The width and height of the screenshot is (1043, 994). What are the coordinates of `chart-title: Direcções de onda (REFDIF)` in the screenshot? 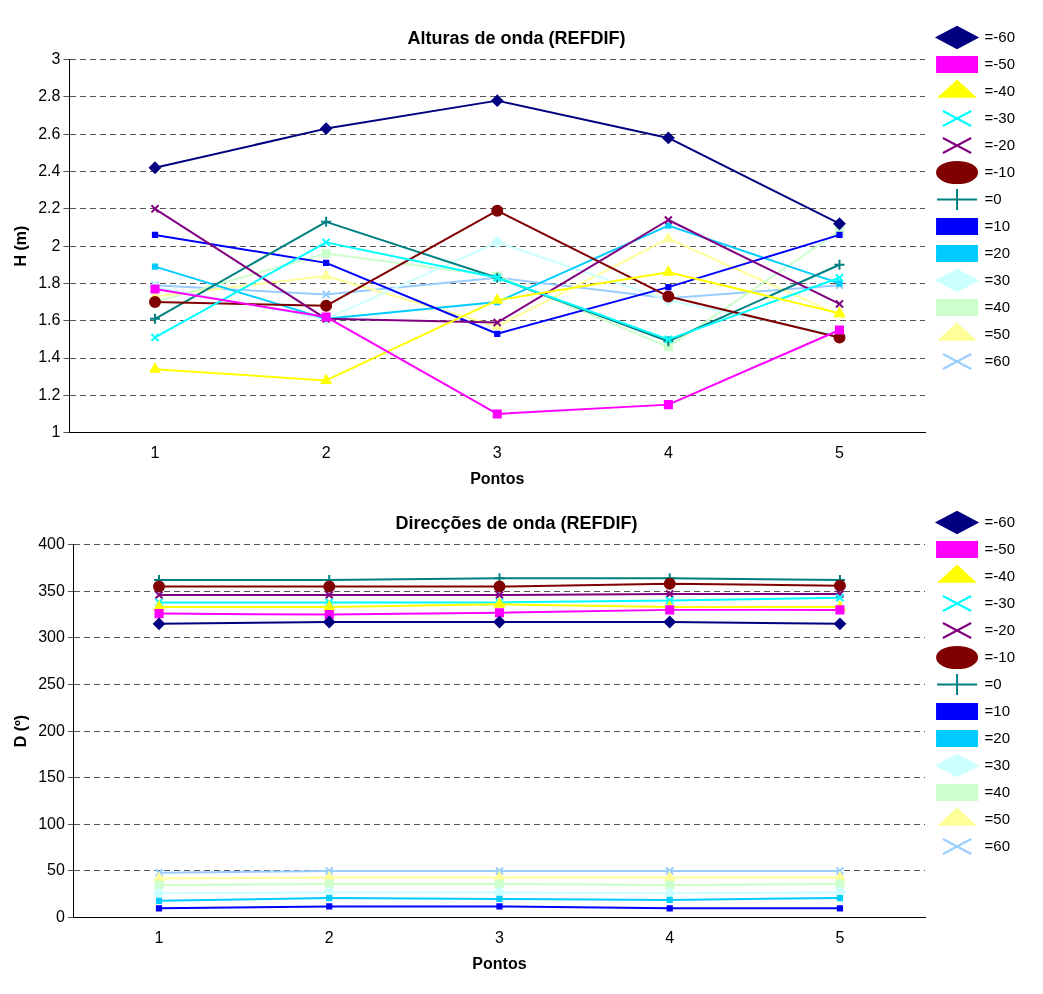 It's located at (516, 522).